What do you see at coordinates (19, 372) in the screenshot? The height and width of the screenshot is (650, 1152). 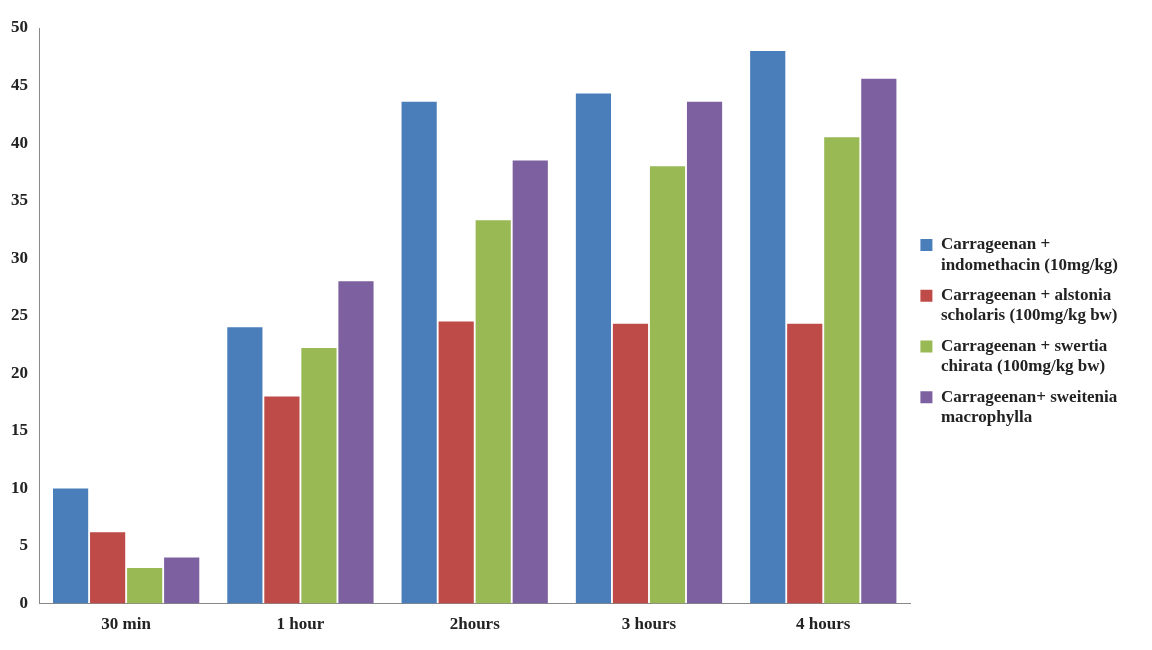 I see `y-tick-label: 20` at bounding box center [19, 372].